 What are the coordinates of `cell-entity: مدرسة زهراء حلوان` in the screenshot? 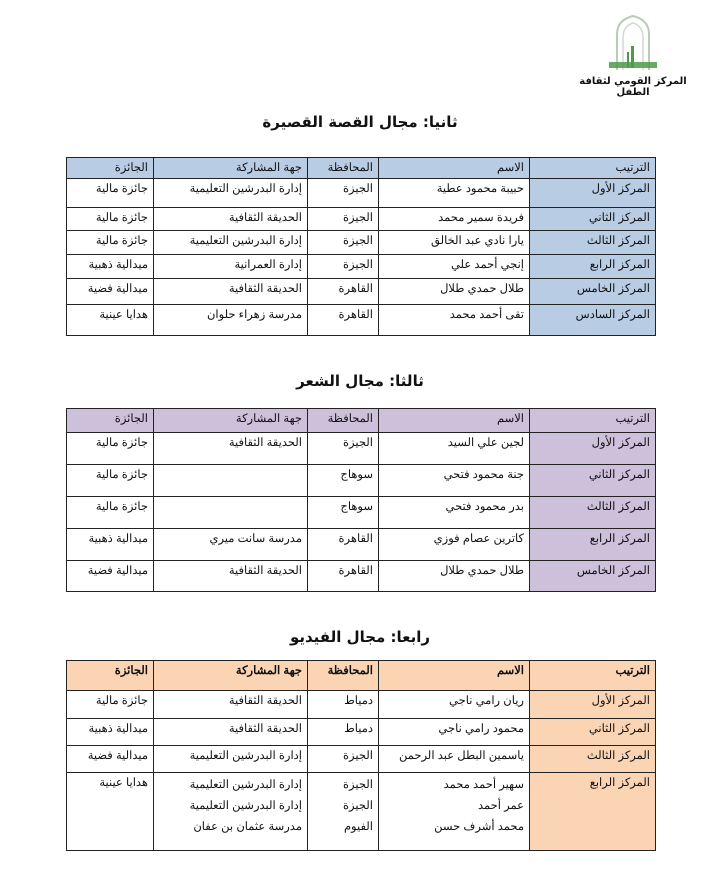 It's located at (230, 320).